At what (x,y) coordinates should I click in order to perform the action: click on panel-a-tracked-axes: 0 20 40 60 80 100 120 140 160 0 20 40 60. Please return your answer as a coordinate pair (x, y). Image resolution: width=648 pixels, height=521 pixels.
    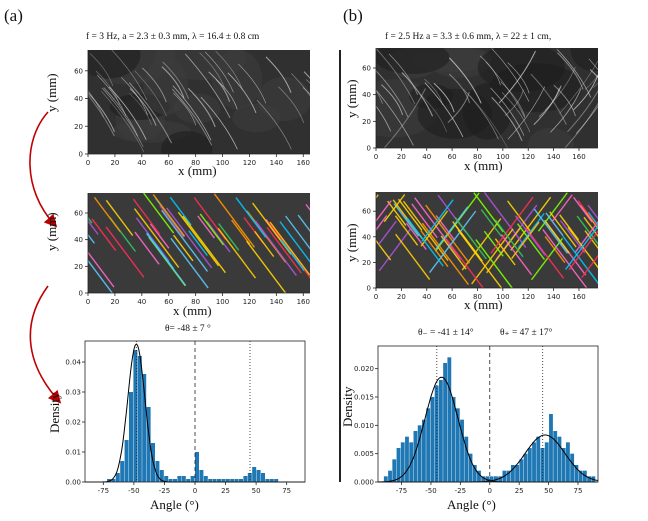
    Looking at the image, I should click on (192, 249).